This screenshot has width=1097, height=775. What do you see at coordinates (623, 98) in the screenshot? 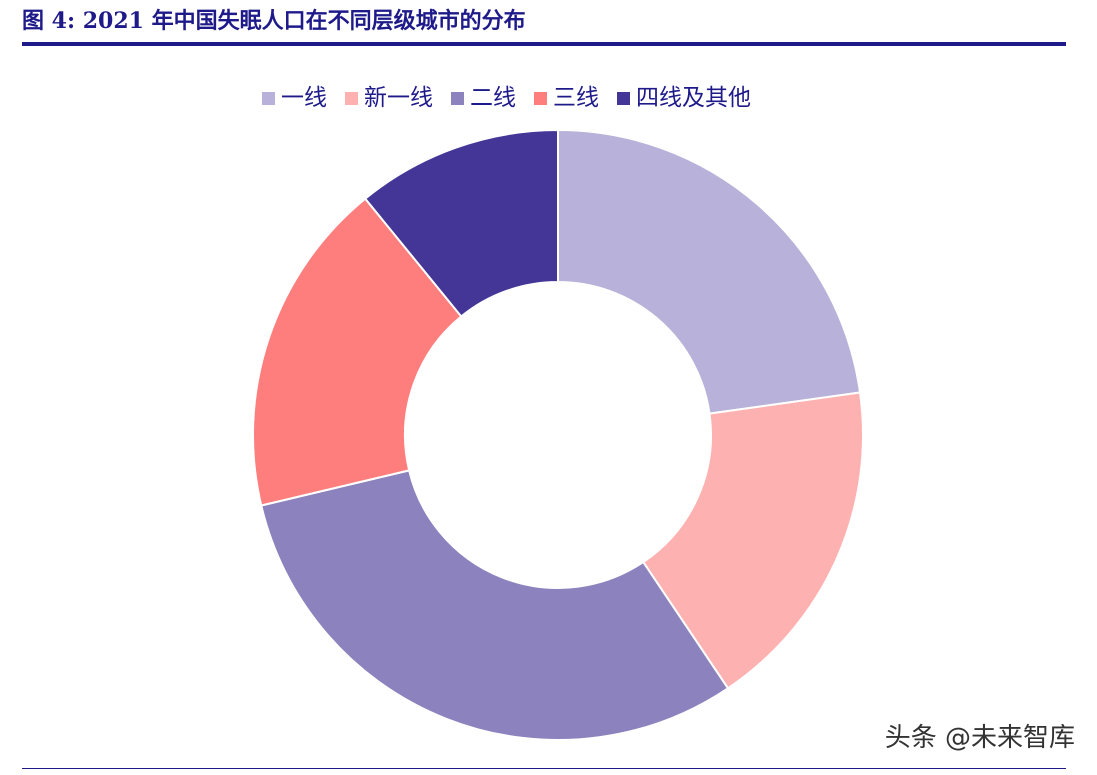
I see `legend-swatch-tier4-other` at bounding box center [623, 98].